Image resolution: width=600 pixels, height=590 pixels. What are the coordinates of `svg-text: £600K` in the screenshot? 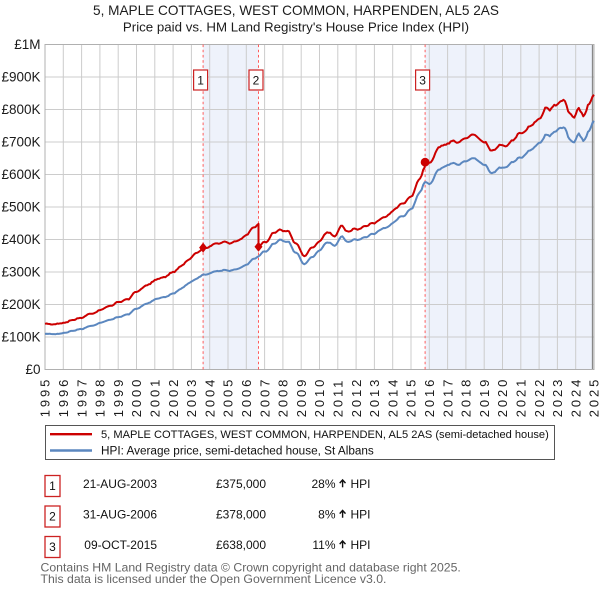 It's located at (20, 174).